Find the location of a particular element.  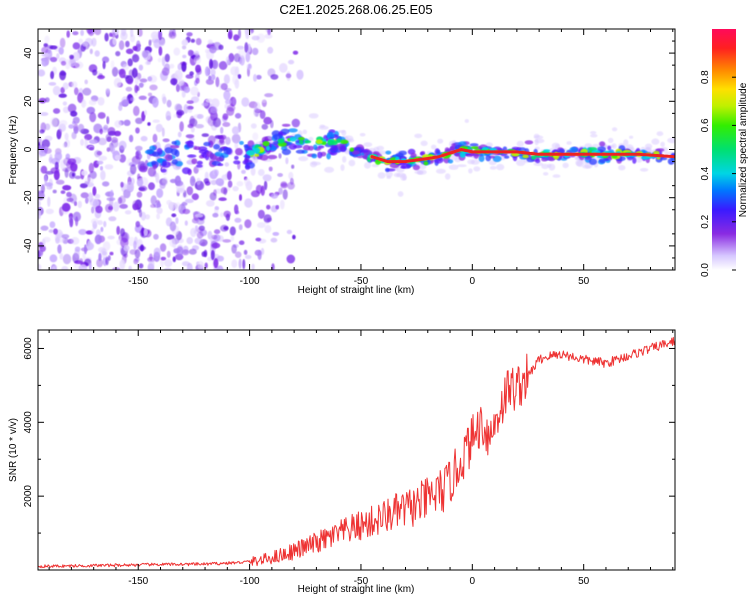

spectrogram-x-tick-label: 0 is located at coordinates (473, 281).